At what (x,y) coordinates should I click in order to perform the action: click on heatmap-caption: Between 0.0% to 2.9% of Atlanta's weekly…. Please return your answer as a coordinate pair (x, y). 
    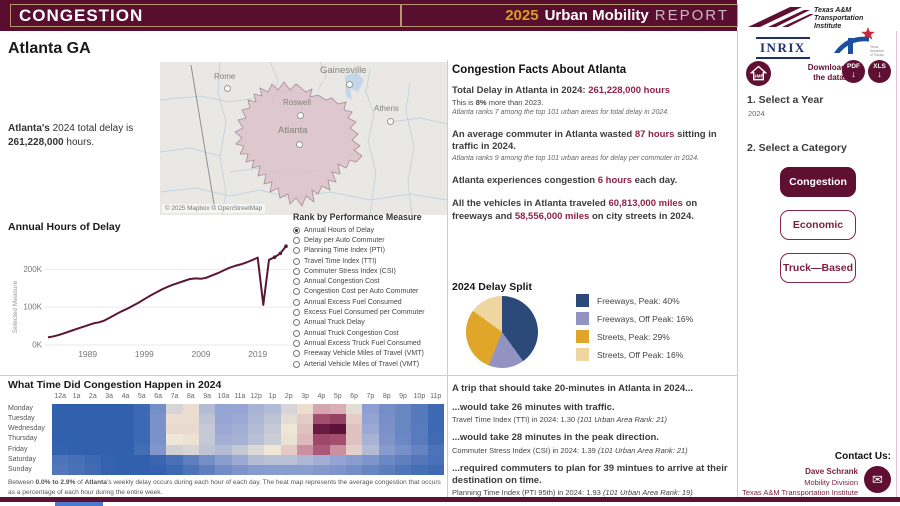
    Looking at the image, I should click on (224, 487).